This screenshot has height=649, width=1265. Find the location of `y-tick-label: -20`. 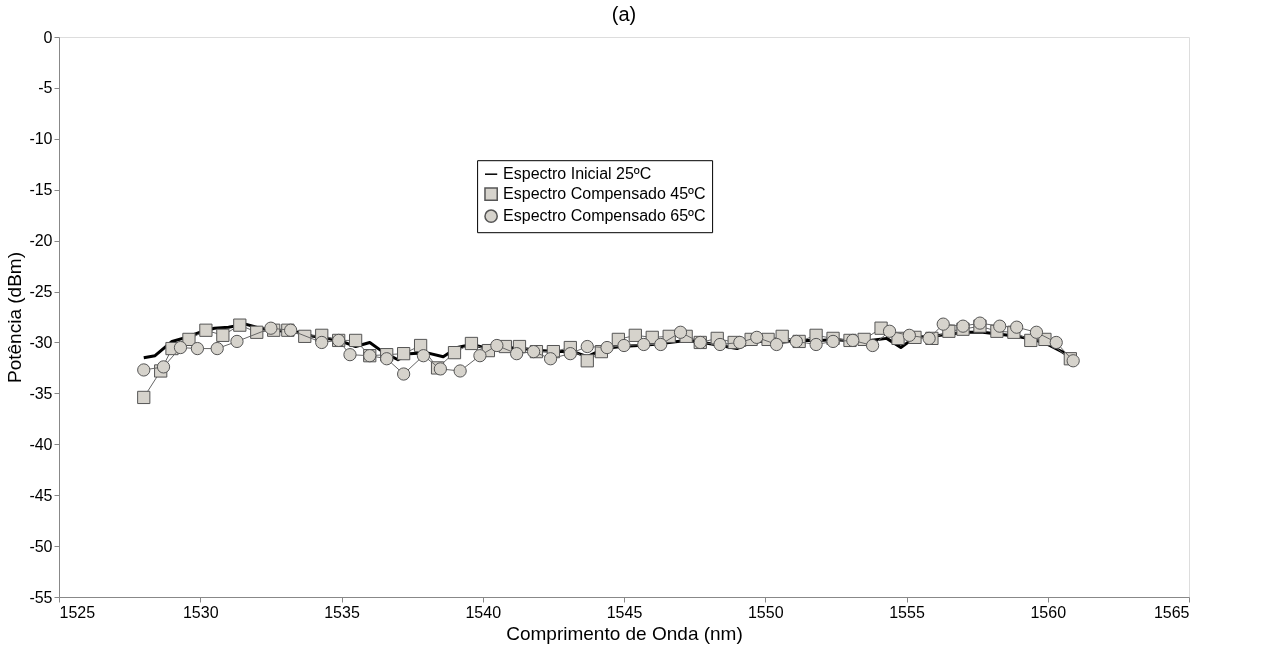

y-tick-label: -20 is located at coordinates (41, 241).